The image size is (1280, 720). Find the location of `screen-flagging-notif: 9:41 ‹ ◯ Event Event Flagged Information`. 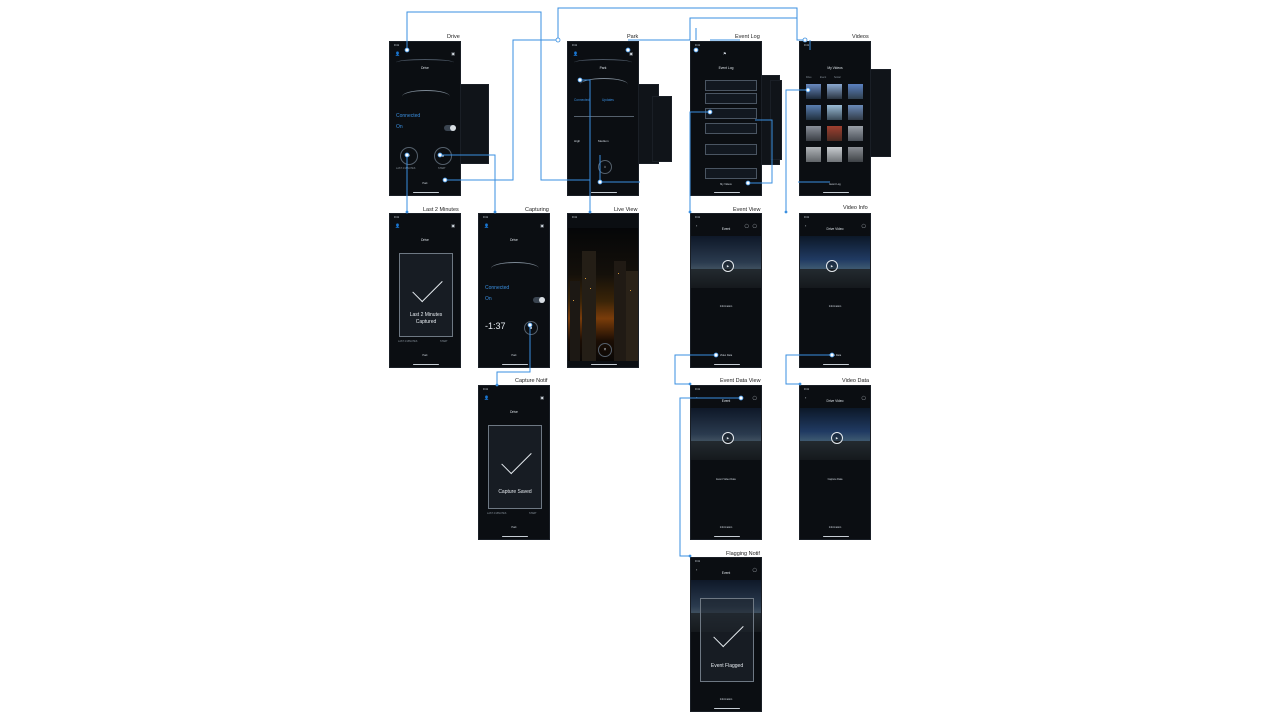

screen-flagging-notif: 9:41 ‹ ◯ Event Event Flagged Information is located at coordinates (726, 634).